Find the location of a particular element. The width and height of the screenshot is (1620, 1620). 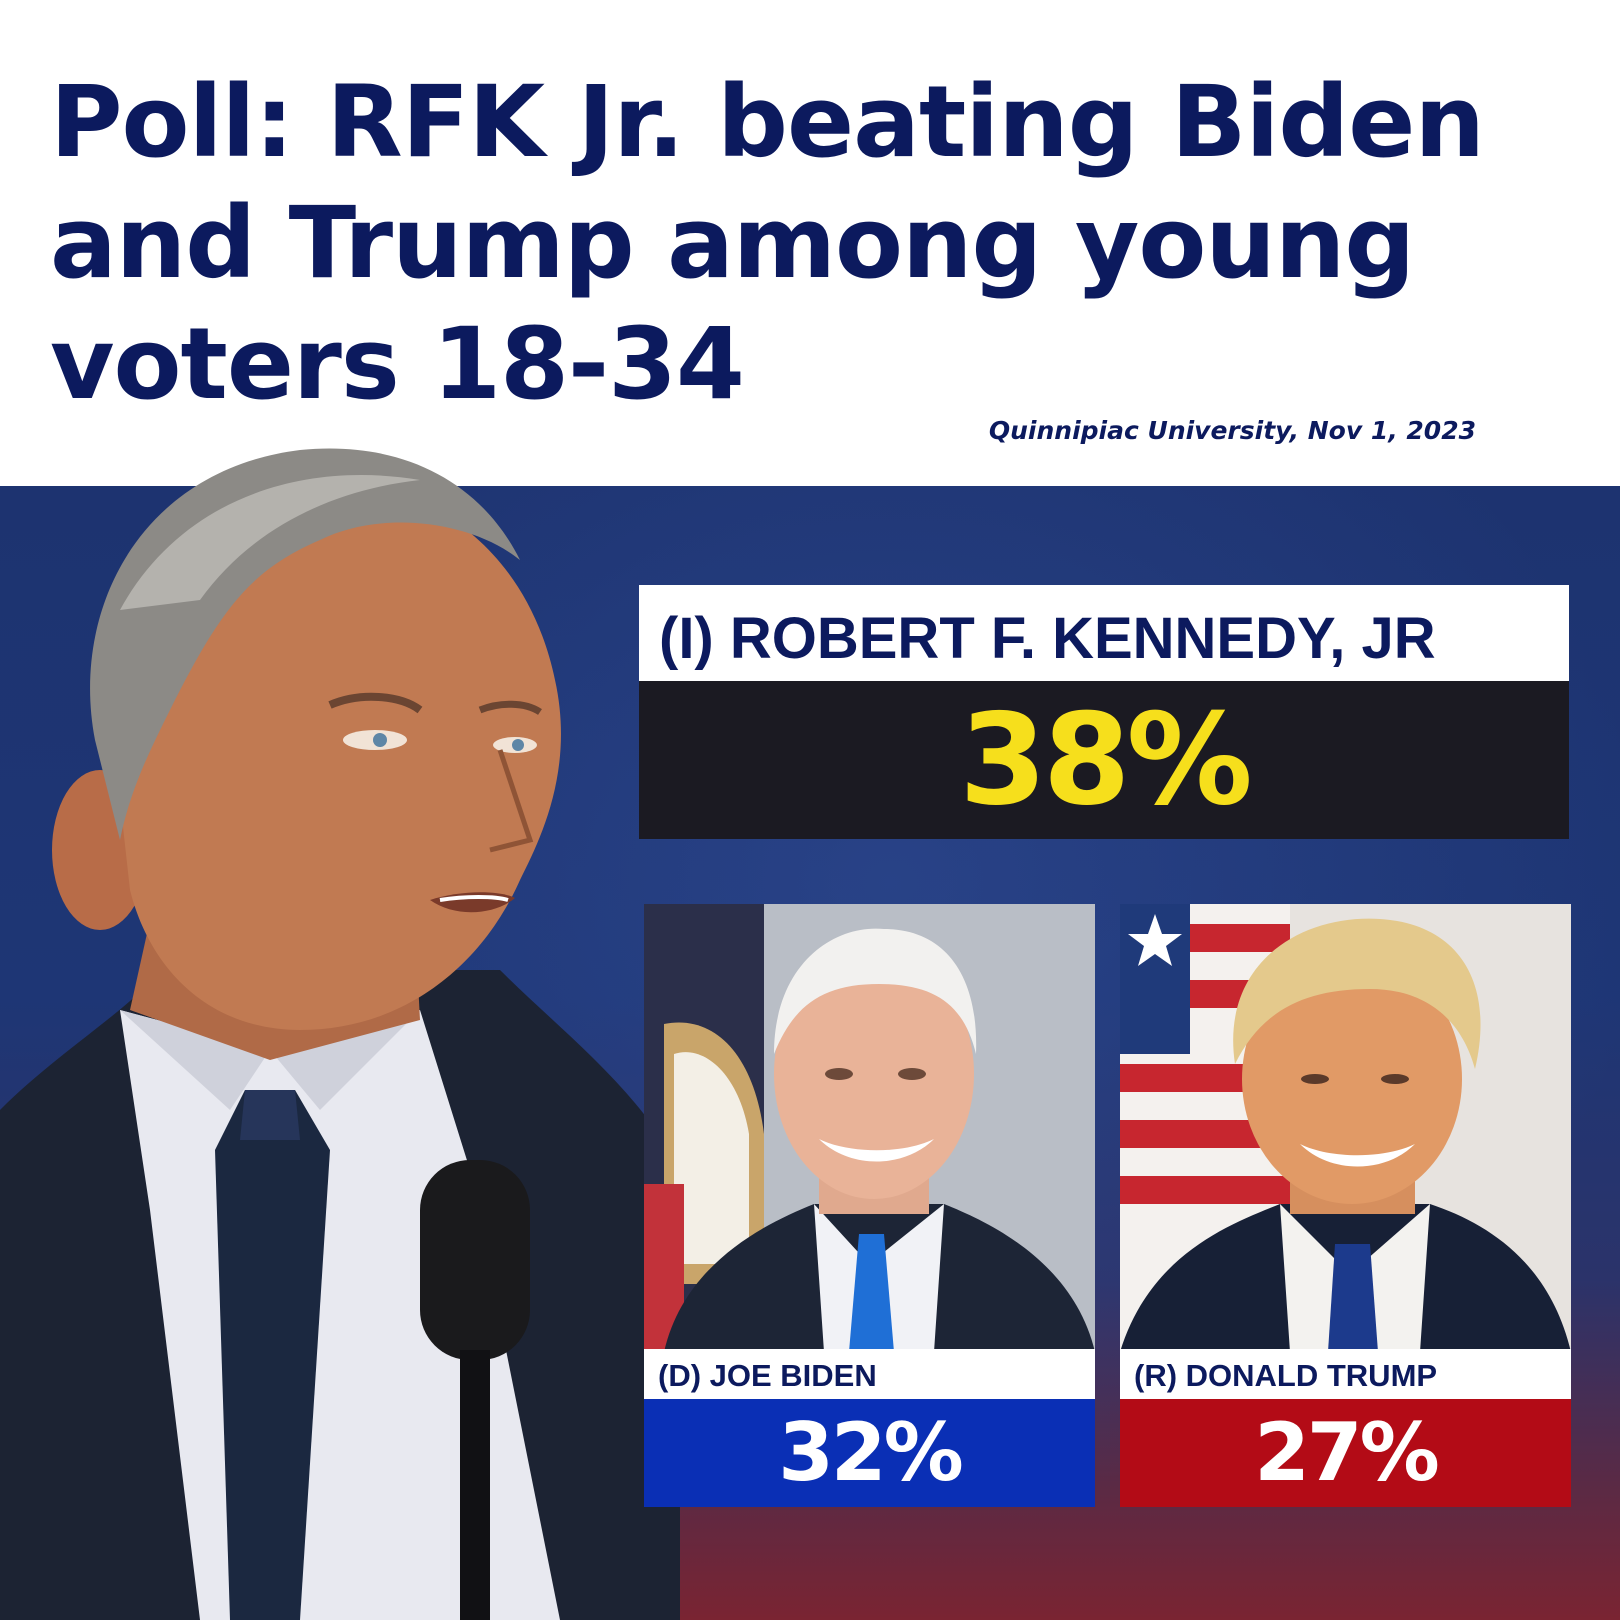

rfk-name-label: (I) ROBERT F. KENNEDY, JR is located at coordinates (1104, 633).